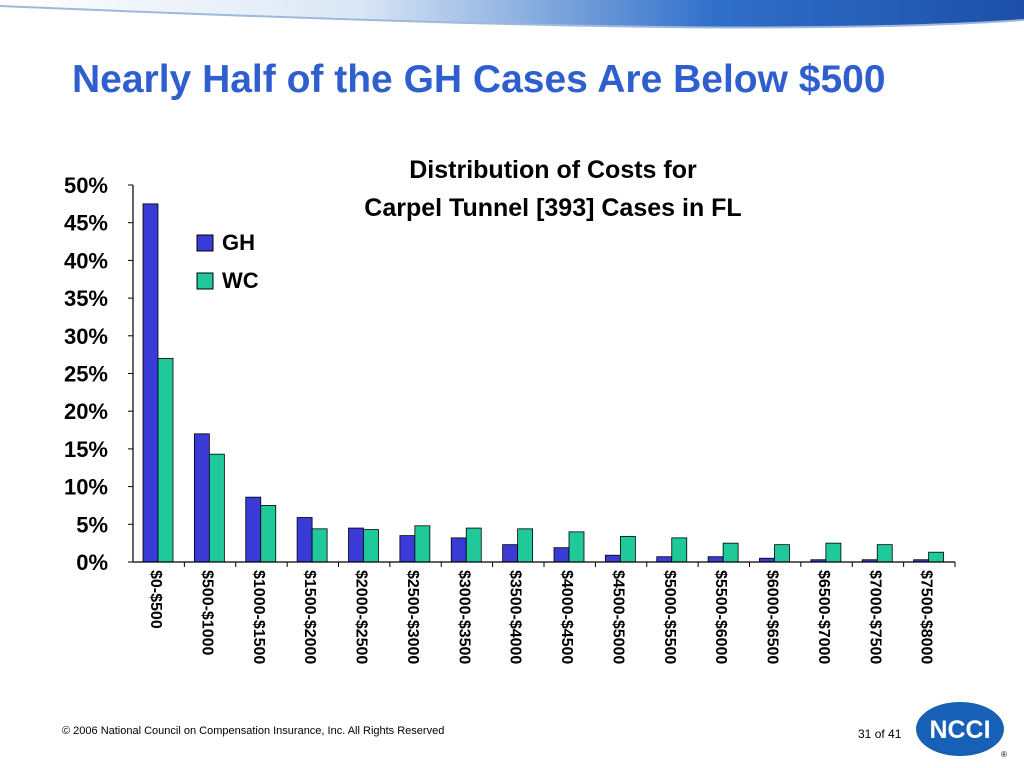 Image resolution: width=1024 pixels, height=768 pixels. What do you see at coordinates (463, 617) in the screenshot?
I see `x-category-label: $3000-$3500` at bounding box center [463, 617].